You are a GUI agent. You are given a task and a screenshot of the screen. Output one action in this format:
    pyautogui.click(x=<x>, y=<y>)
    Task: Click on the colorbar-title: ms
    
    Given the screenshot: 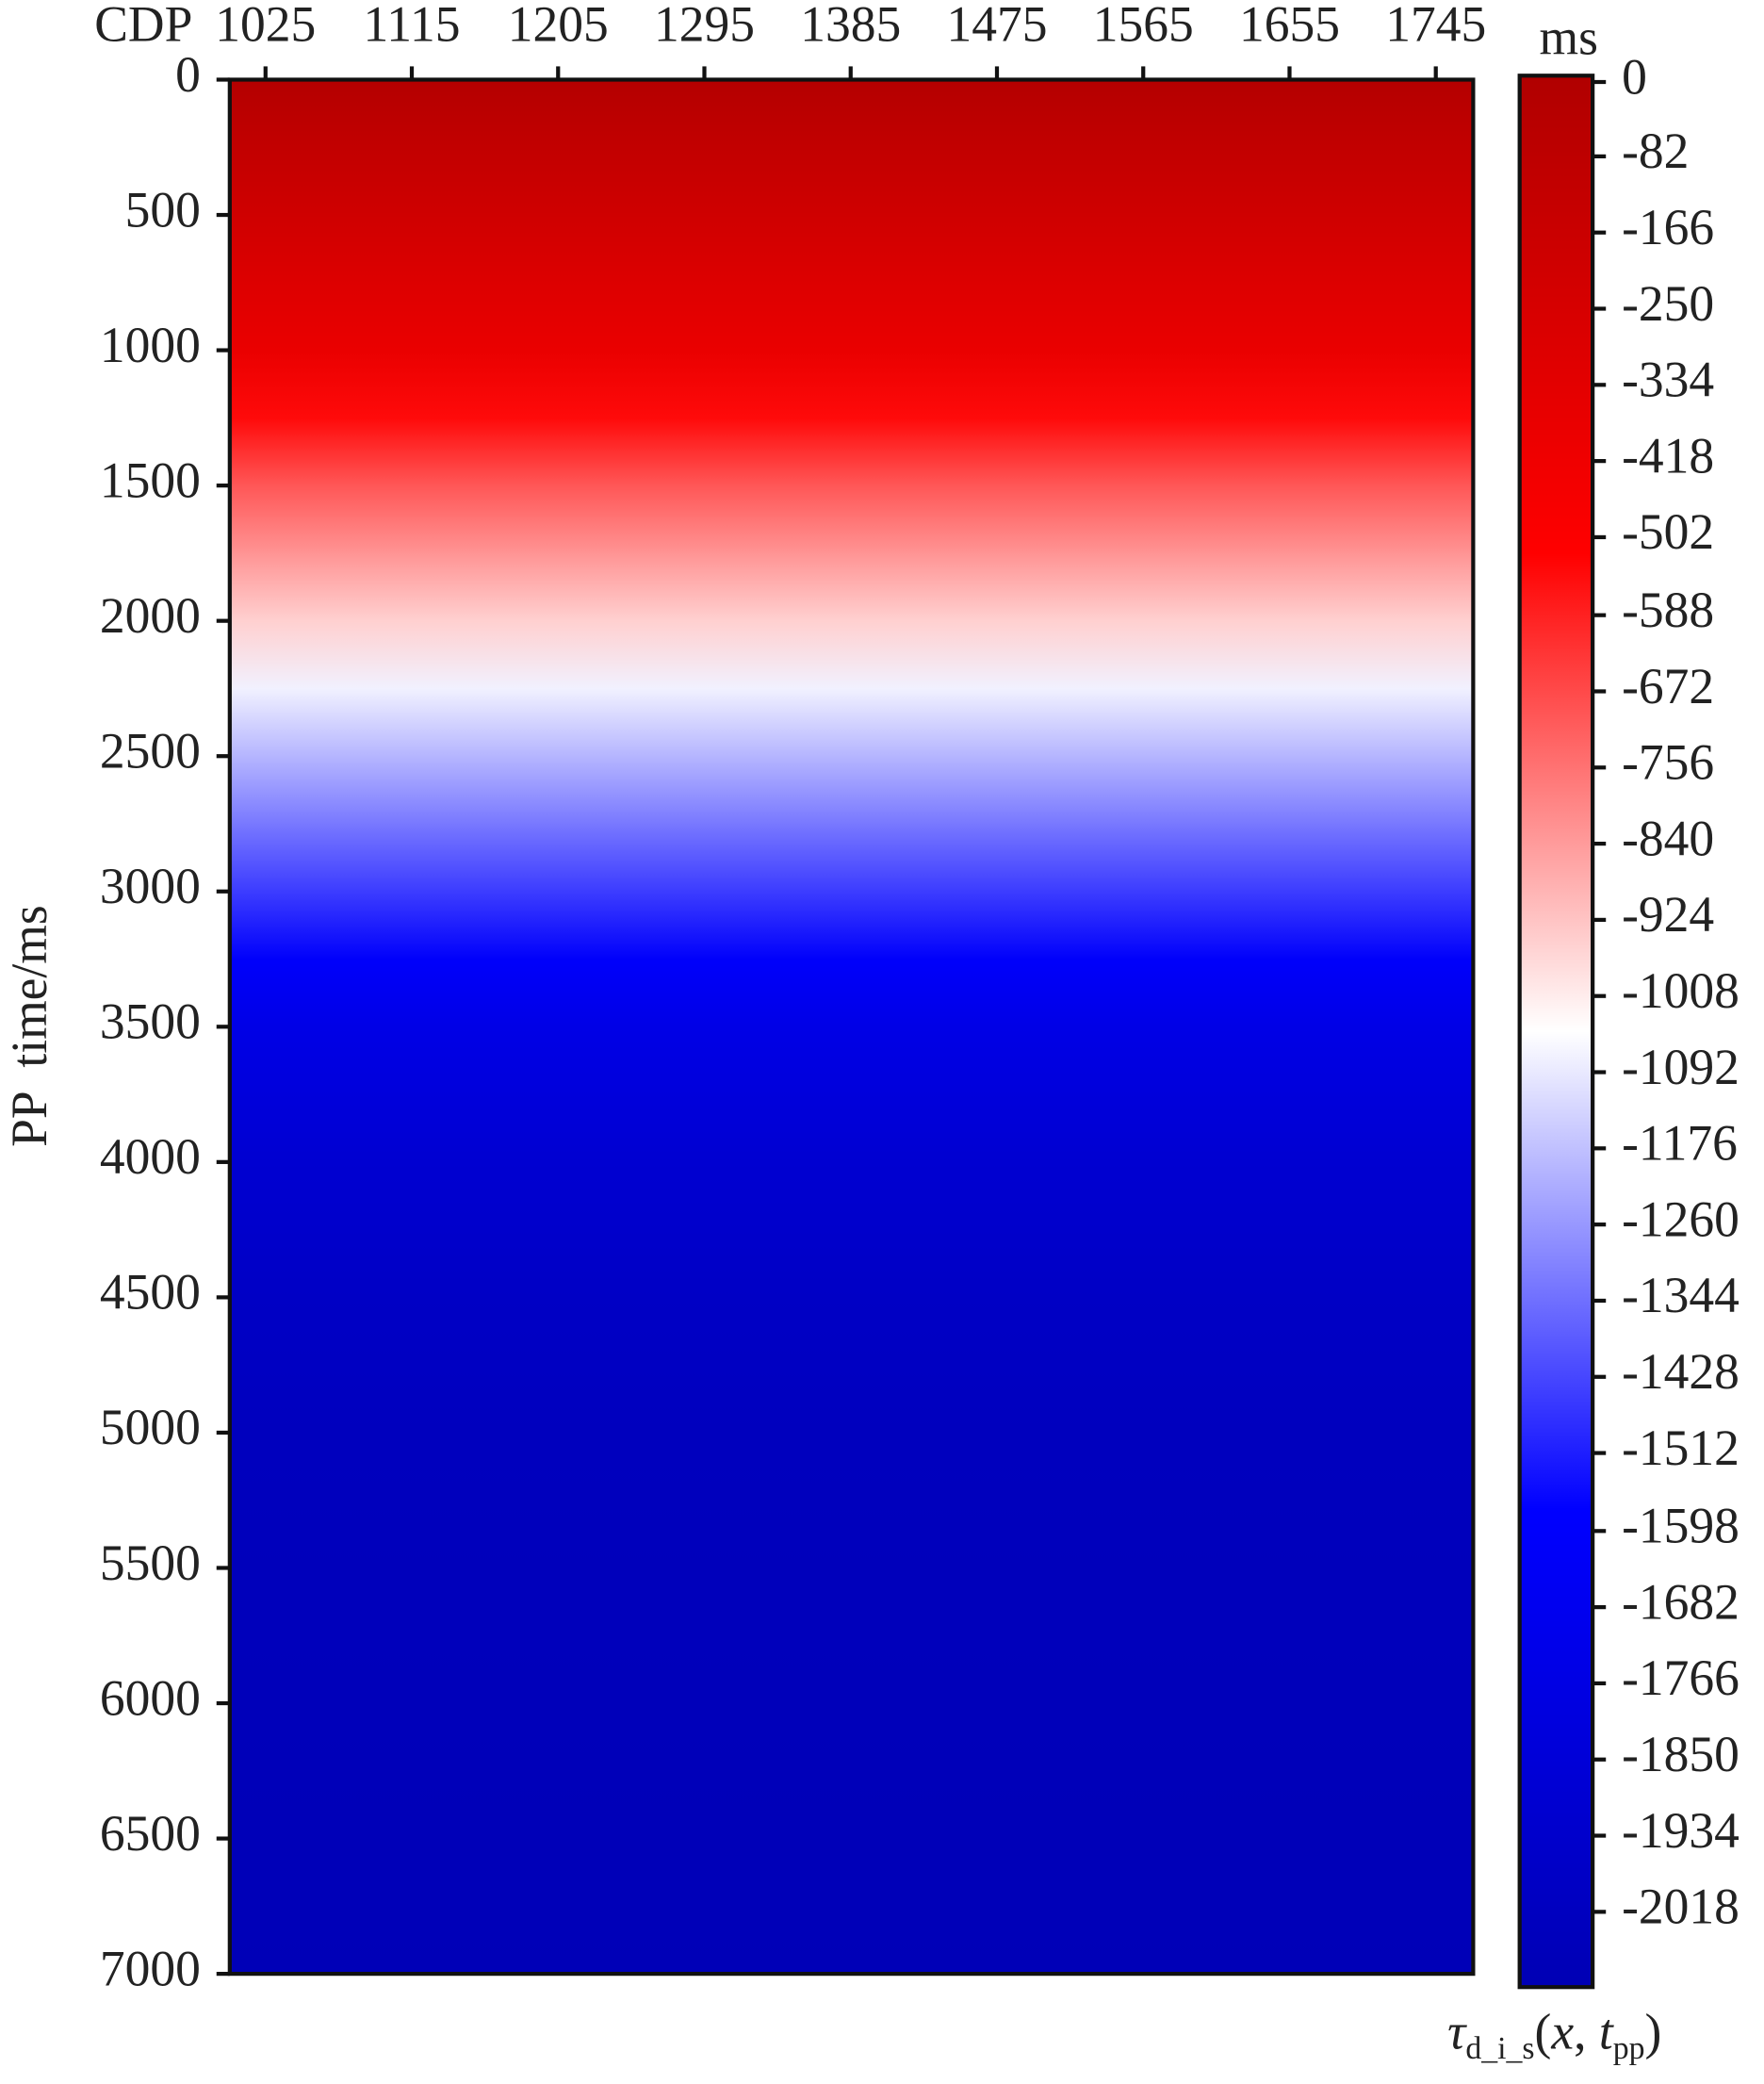 What is the action you would take?
    pyautogui.click(x=1569, y=36)
    